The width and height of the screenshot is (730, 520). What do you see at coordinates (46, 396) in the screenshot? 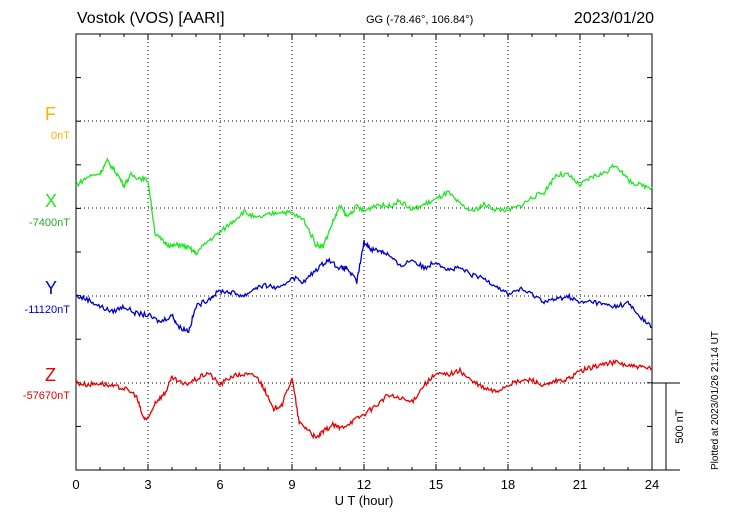
I see `channel-baseline-z: -57670nT` at bounding box center [46, 396].